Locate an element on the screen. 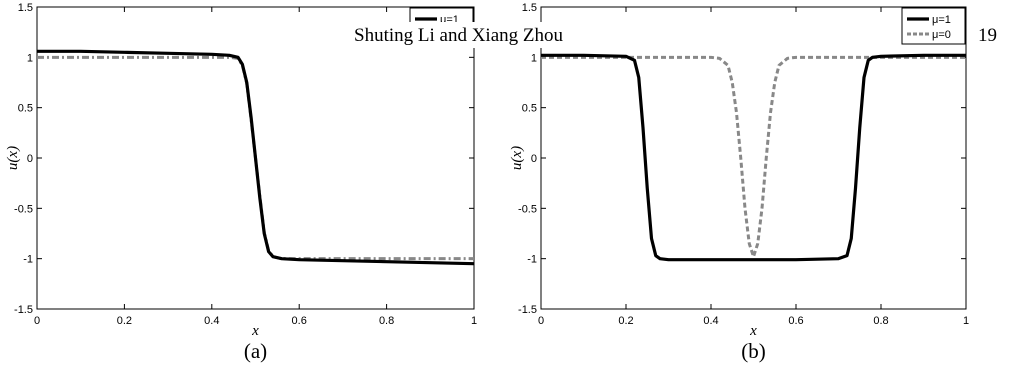 This screenshot has height=374, width=1010. legend-label: μ=1 is located at coordinates (941, 20).